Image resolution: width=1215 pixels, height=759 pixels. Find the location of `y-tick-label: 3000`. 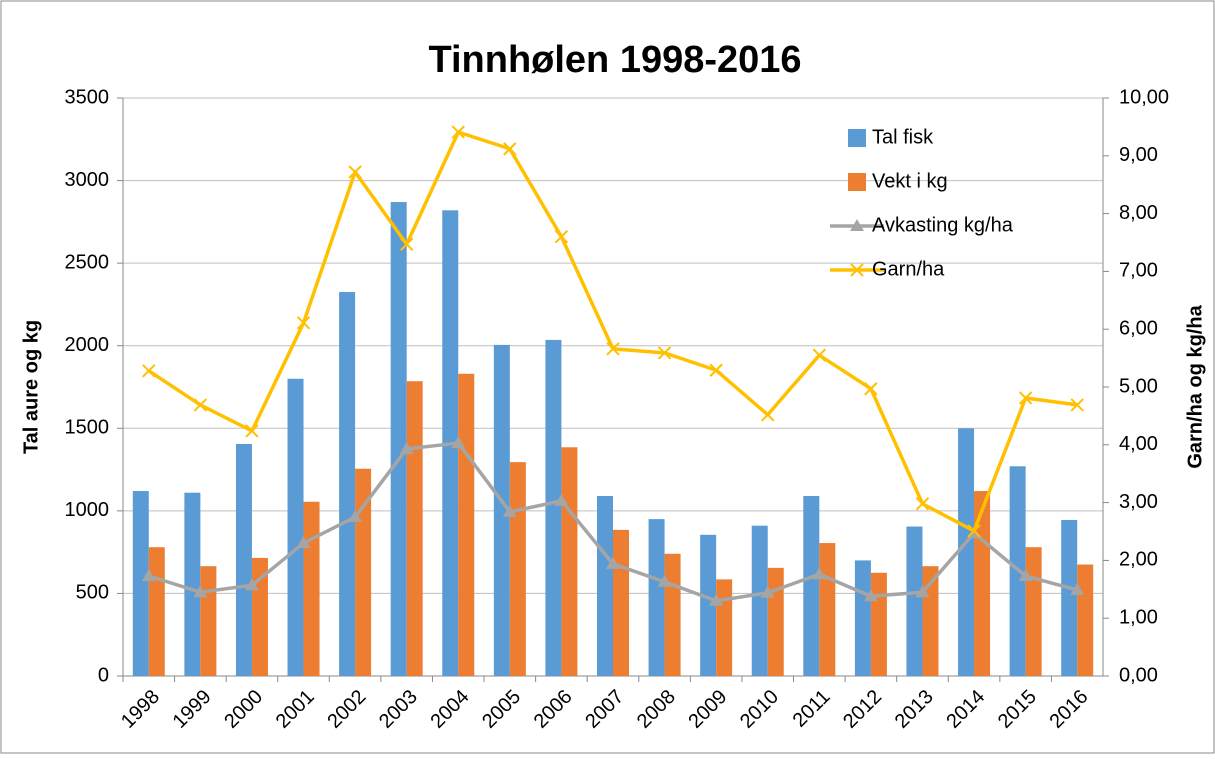

y-tick-label: 3000 is located at coordinates (87, 180).